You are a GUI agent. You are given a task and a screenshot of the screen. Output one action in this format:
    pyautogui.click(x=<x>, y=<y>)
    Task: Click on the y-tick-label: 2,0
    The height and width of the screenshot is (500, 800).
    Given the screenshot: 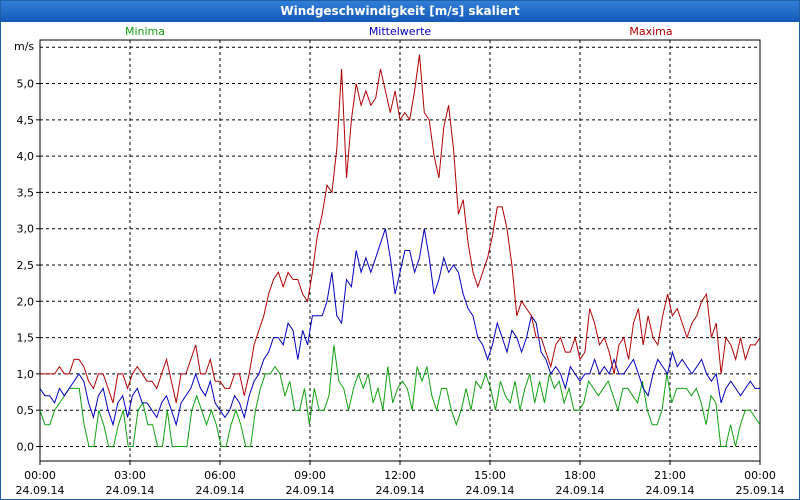 What is the action you would take?
    pyautogui.click(x=26, y=301)
    